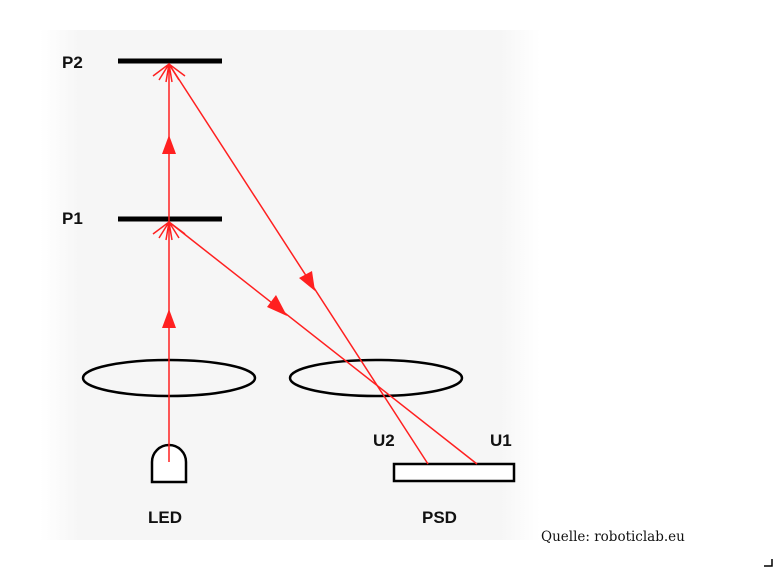 This screenshot has height=572, width=774. Describe the element at coordinates (169, 72) in the screenshot. I see `scatter-fan-p2` at that location.